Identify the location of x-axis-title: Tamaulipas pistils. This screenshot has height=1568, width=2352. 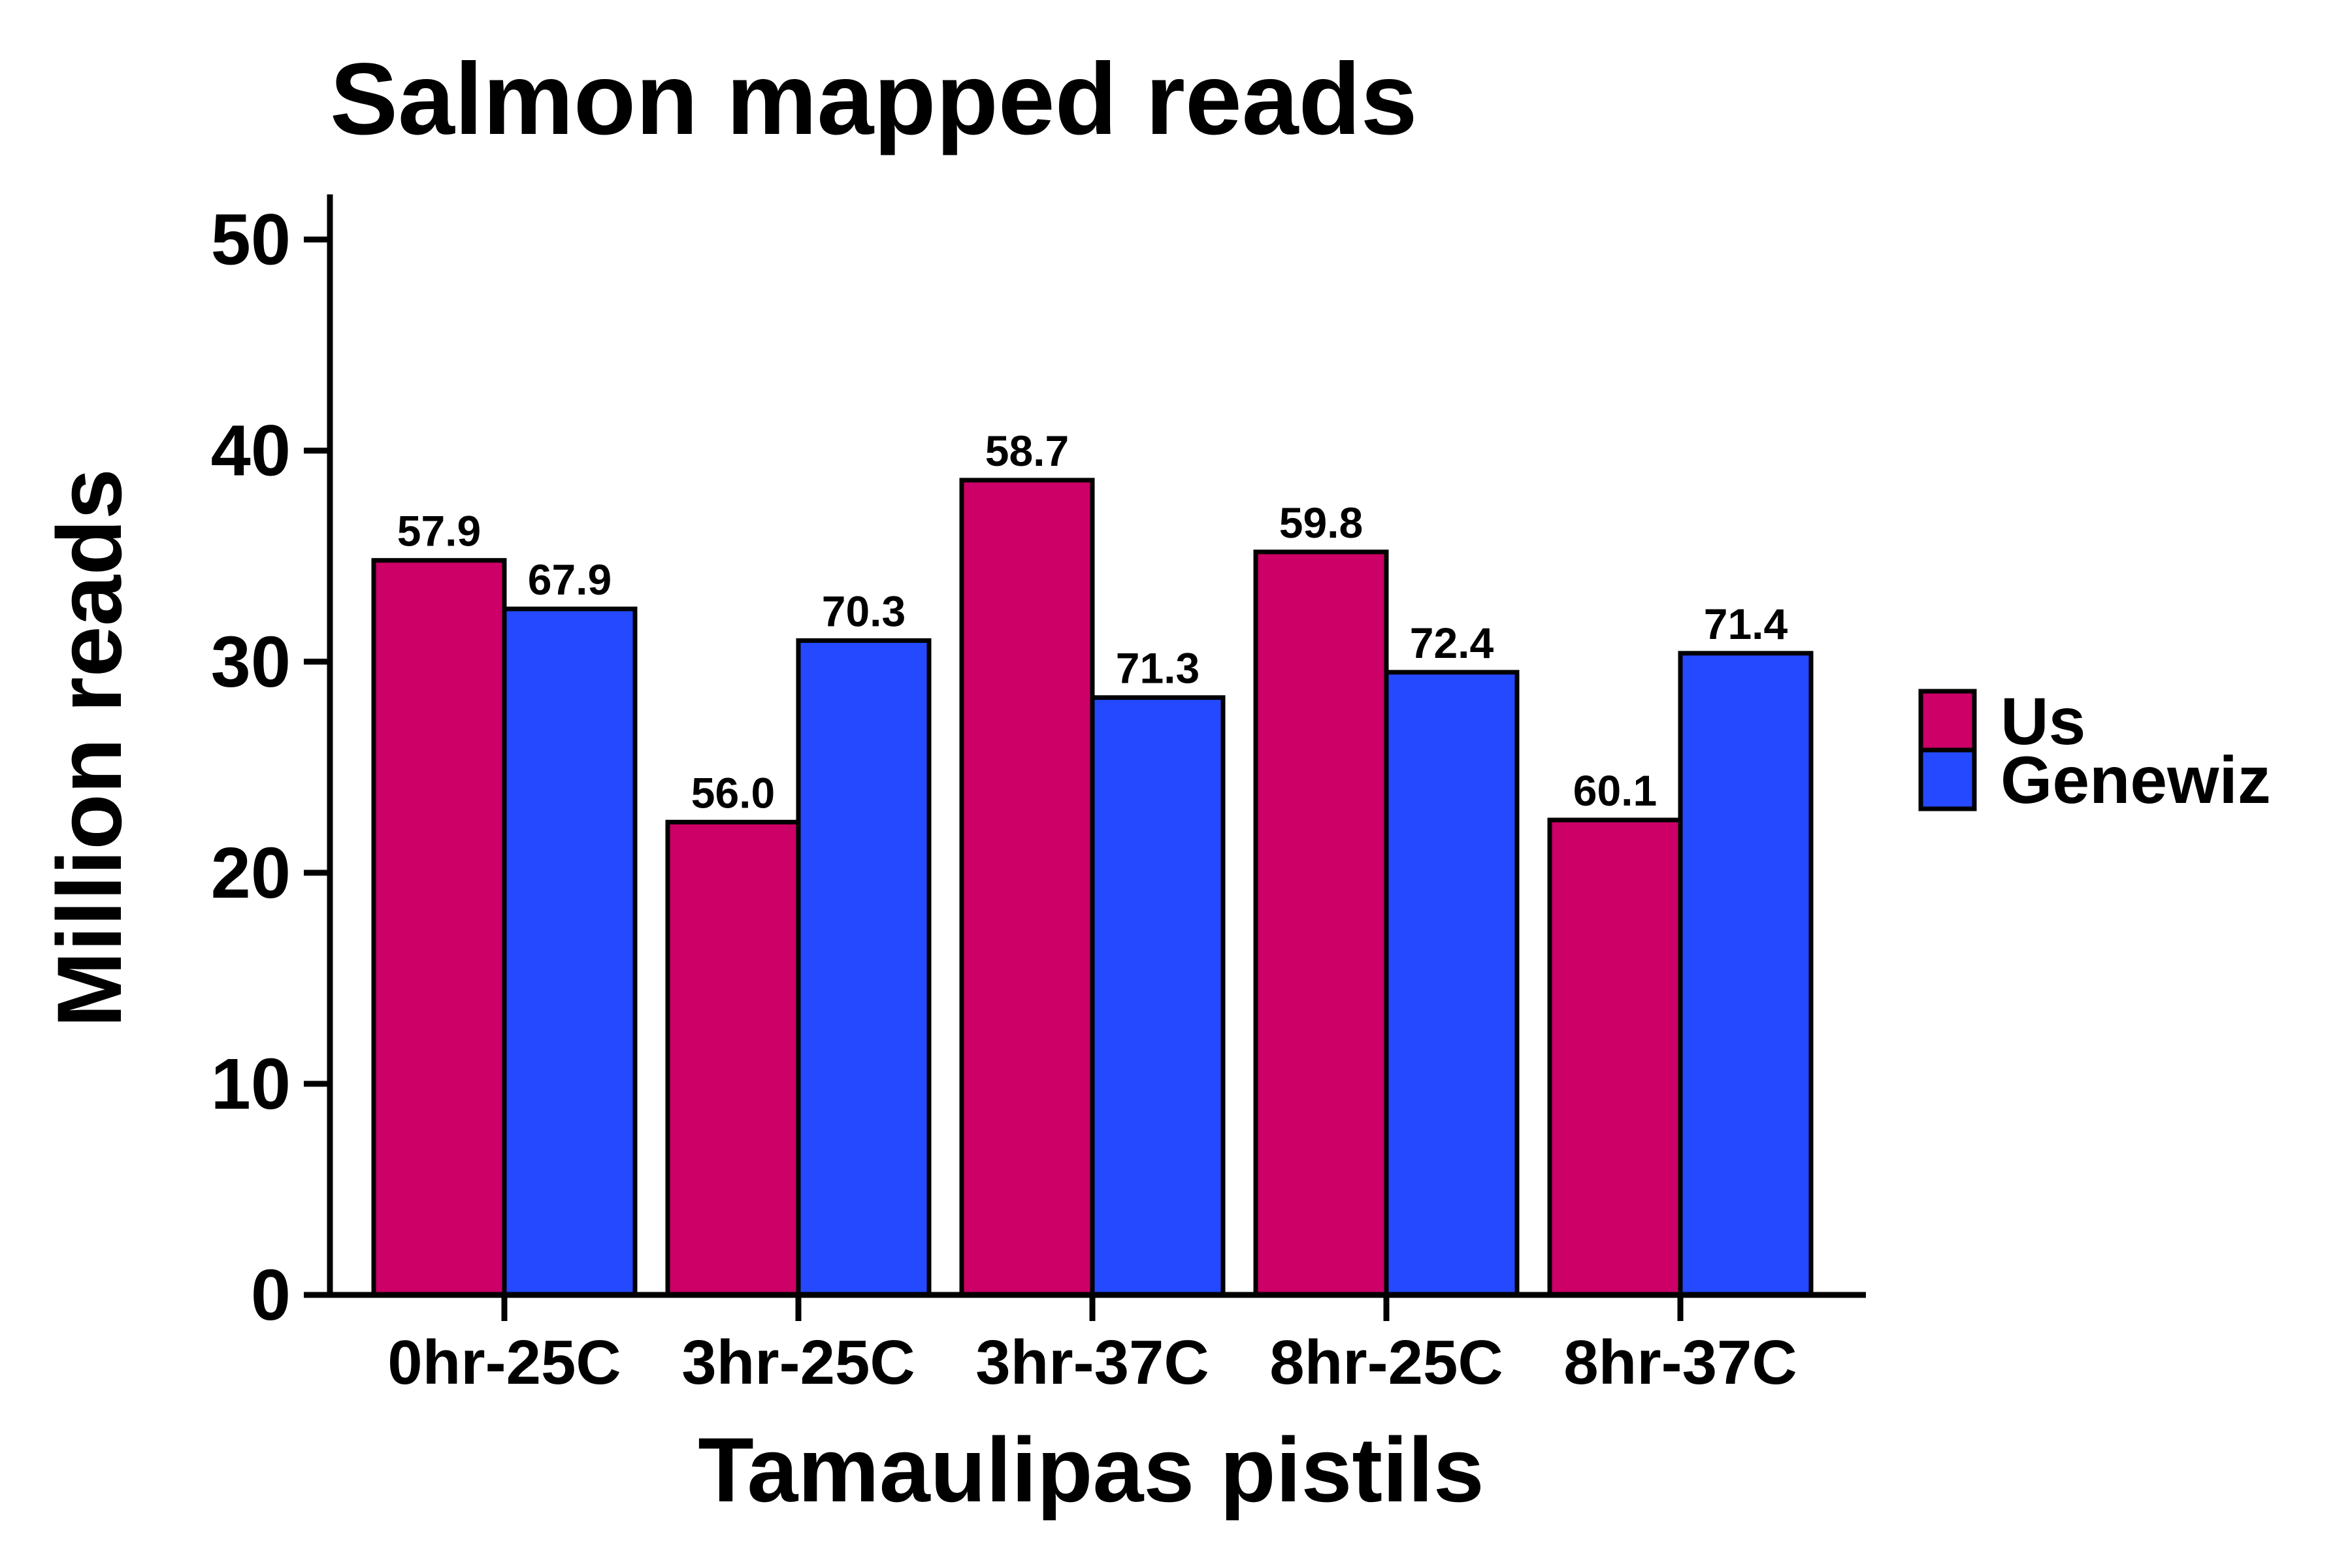
(1091, 1469).